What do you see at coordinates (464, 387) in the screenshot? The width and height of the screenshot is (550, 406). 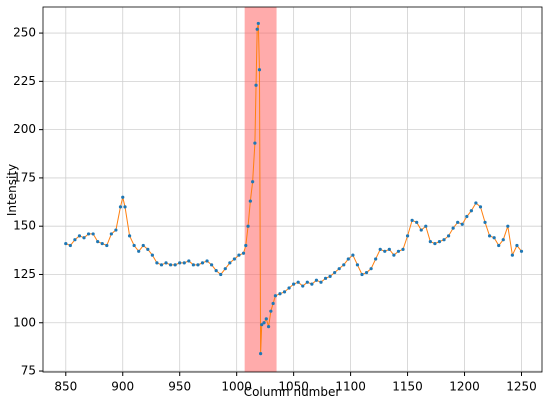 I see `x-tick-label: 1200` at bounding box center [464, 387].